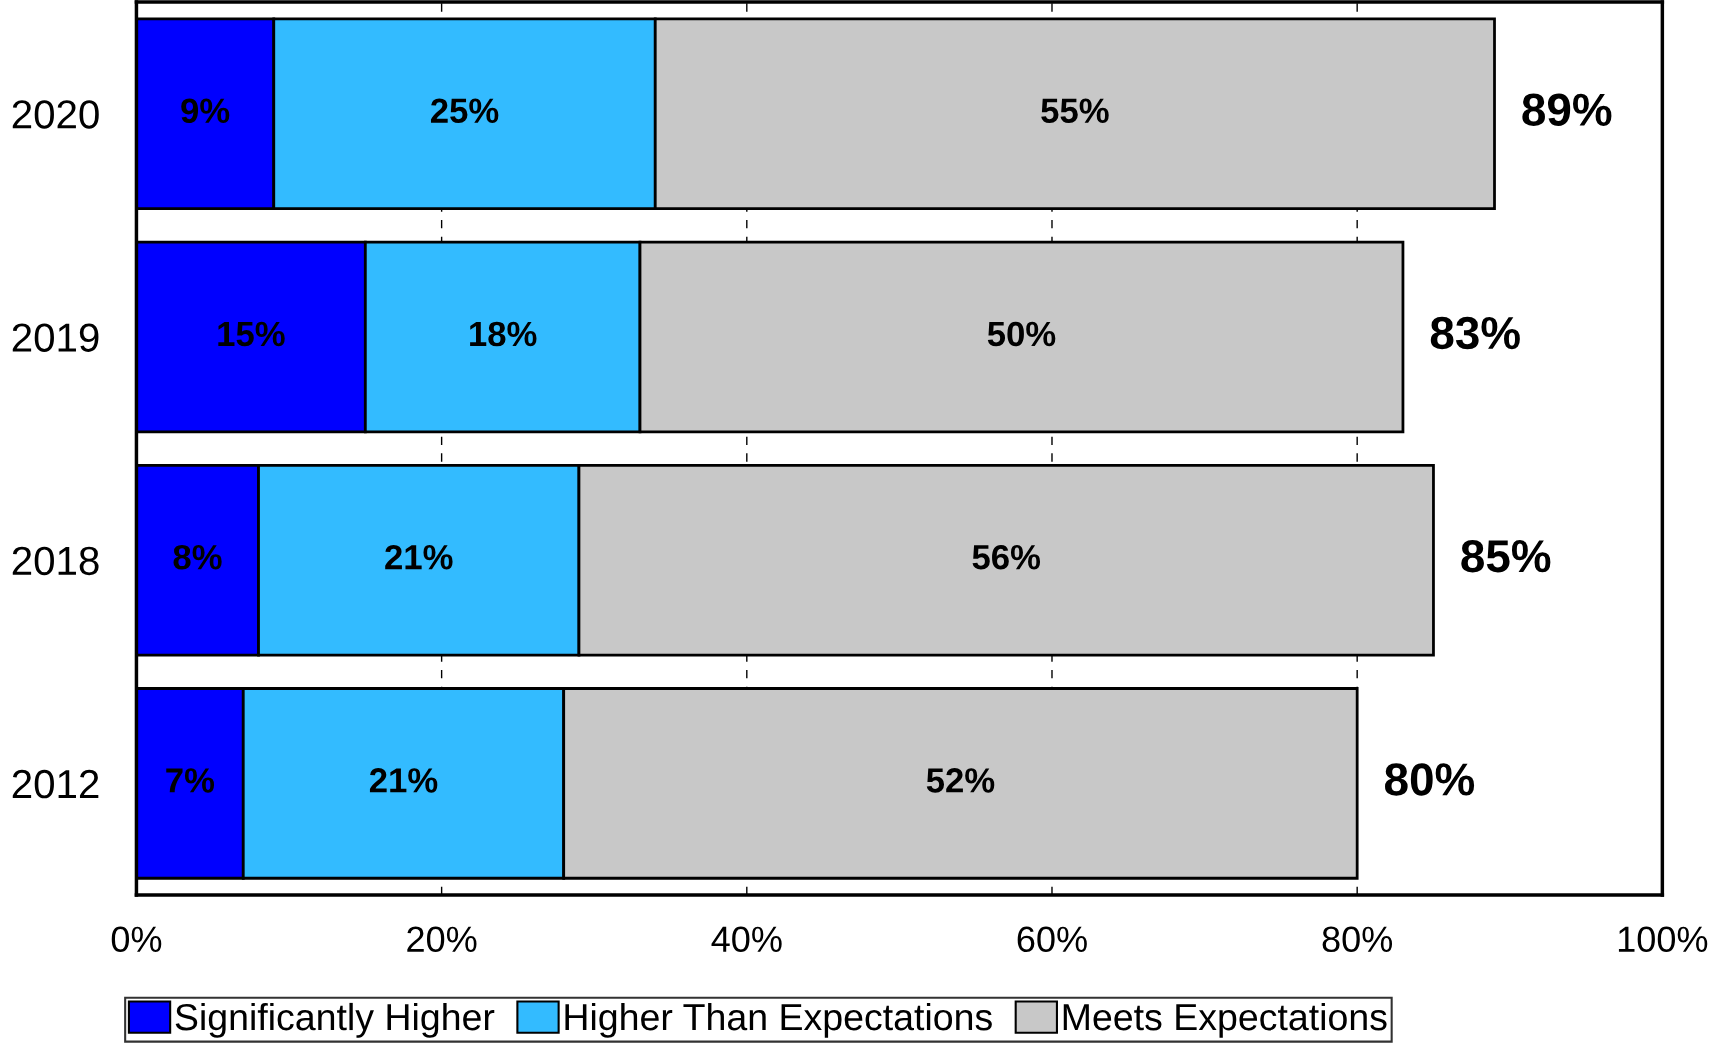  What do you see at coordinates (778, 1020) in the screenshot?
I see `legend-label: Higher Than Expectations` at bounding box center [778, 1020].